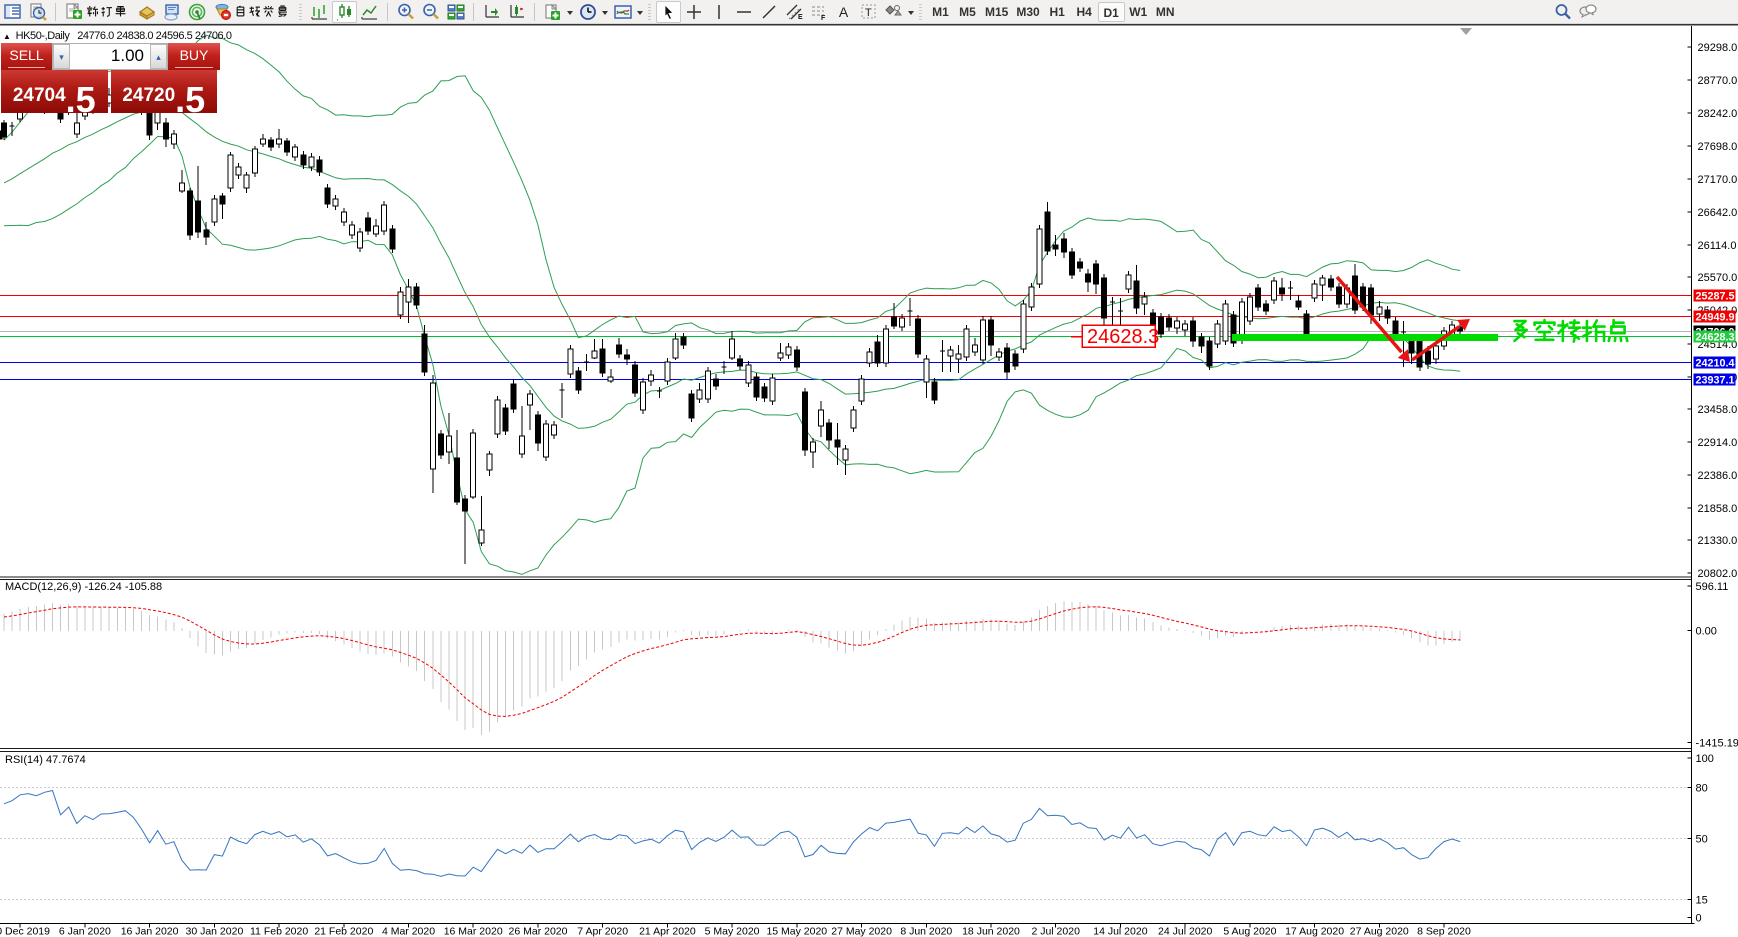 This screenshot has width=1738, height=937. Describe the element at coordinates (1715, 318) in the screenshot. I see `svg-text: 24949.9` at that location.